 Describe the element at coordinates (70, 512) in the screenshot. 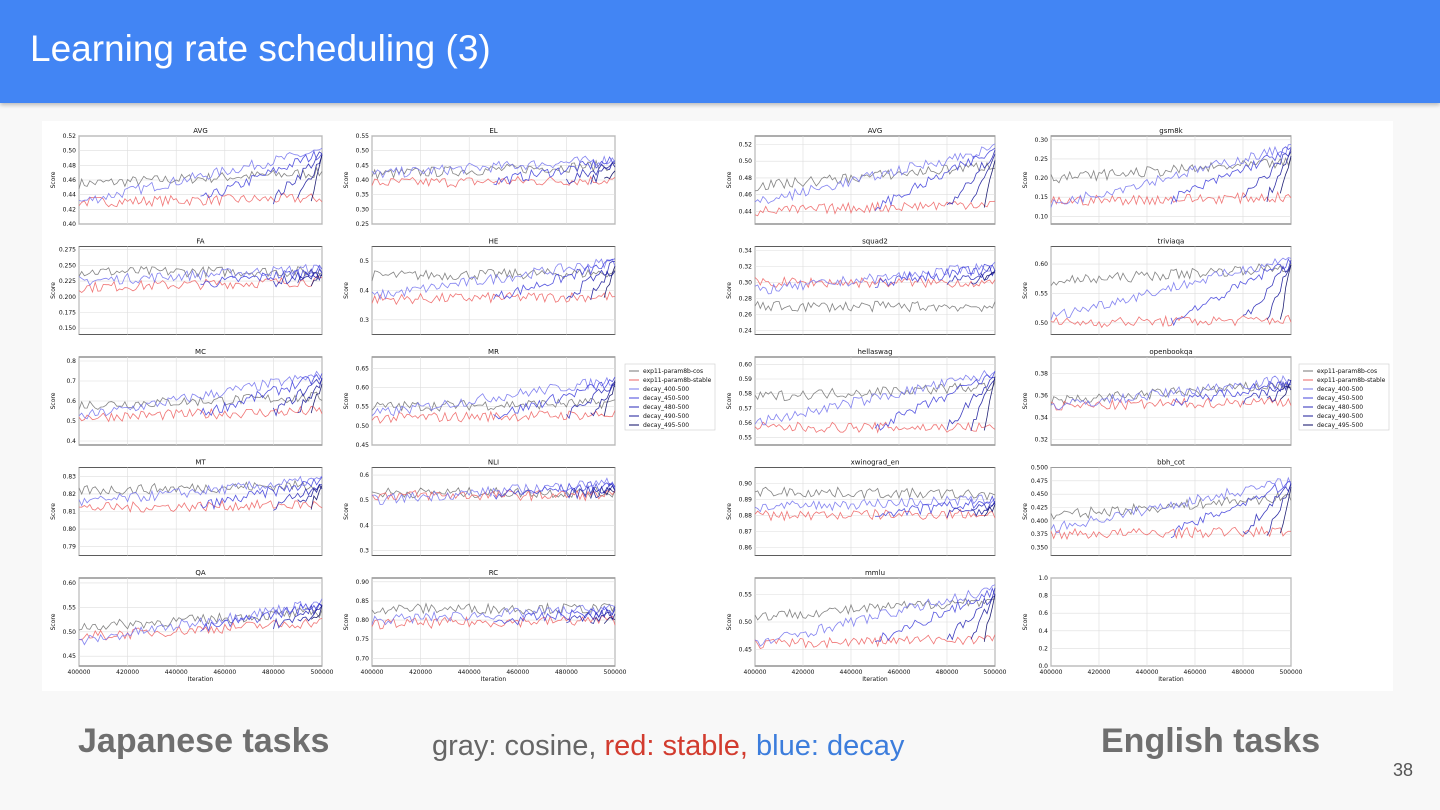

I see `y-tick-label: 0.81` at that location.